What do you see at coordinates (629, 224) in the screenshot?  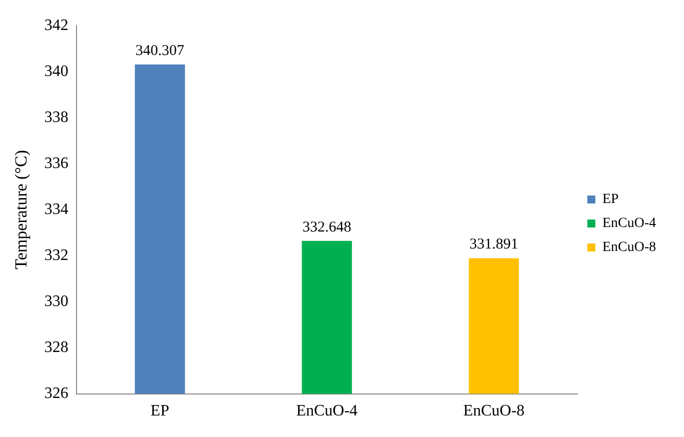 I see `legend-label: EnCuO-4` at bounding box center [629, 224].